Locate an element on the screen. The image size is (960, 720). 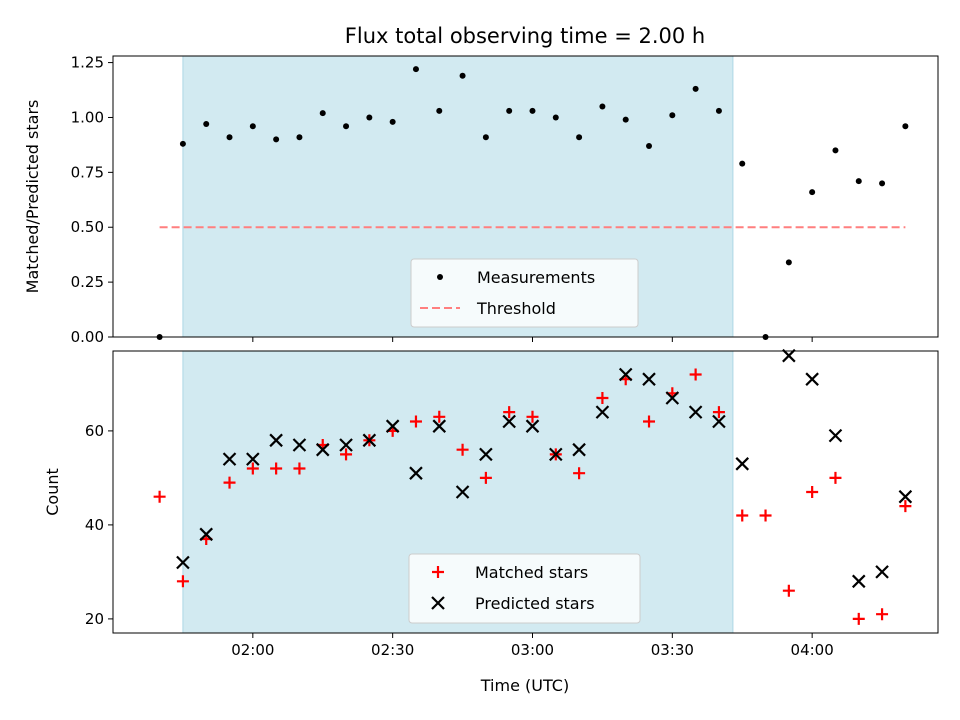
y-tick-label: 40 is located at coordinates (94, 525).